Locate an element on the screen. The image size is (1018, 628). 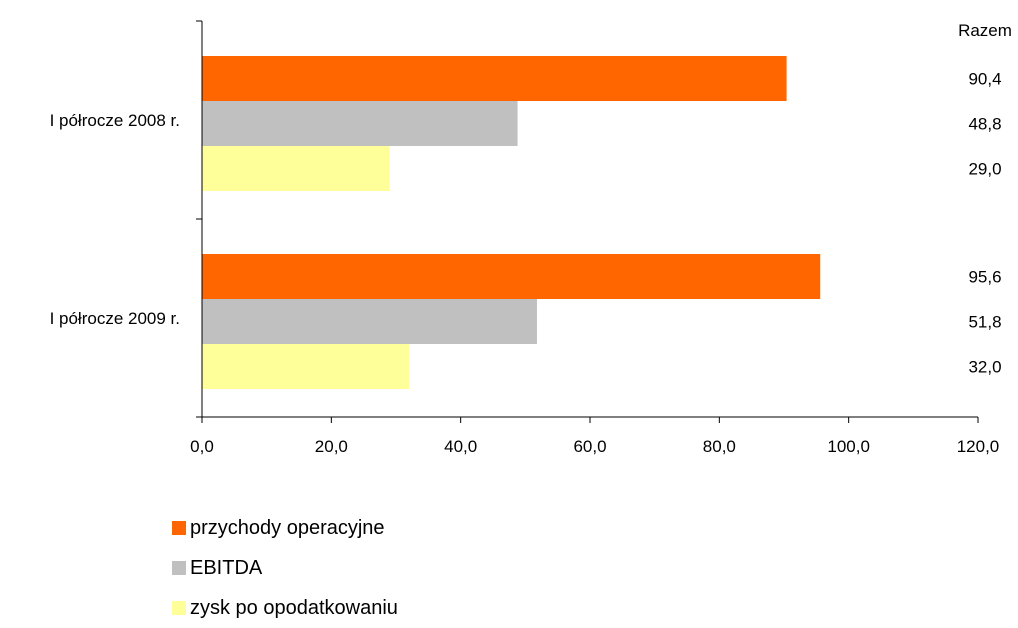
value-label-ebitda-1: 48,8 is located at coordinates (984, 124).